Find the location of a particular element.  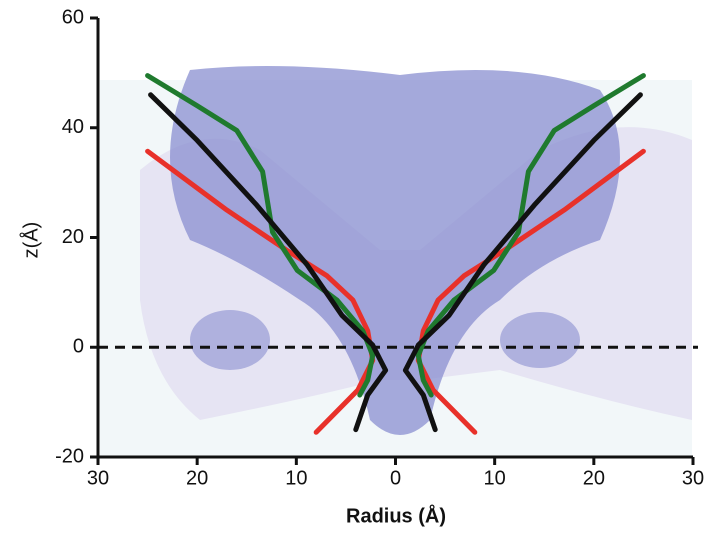

y-tick-label: 0 is located at coordinates (78, 347).